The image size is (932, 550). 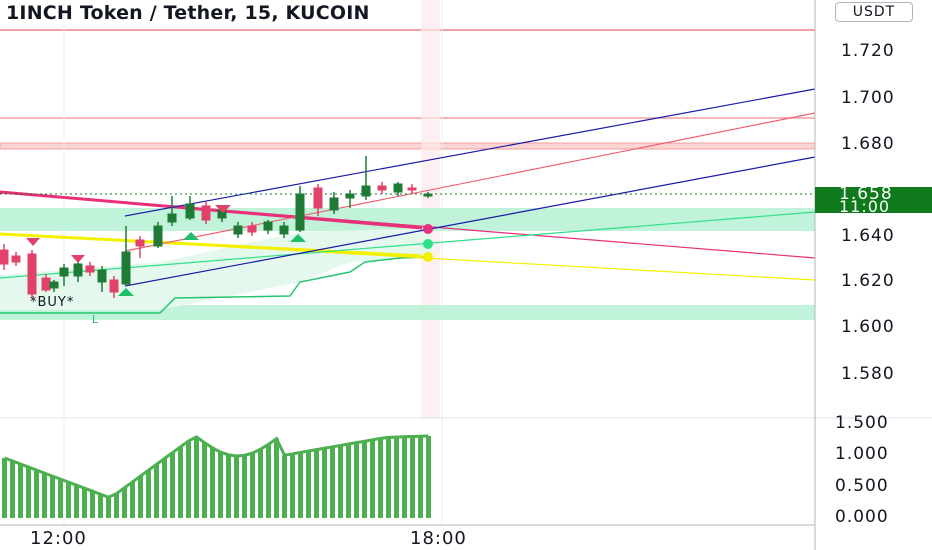 I want to click on buy-annotation: *BUY*, so click(x=52, y=302).